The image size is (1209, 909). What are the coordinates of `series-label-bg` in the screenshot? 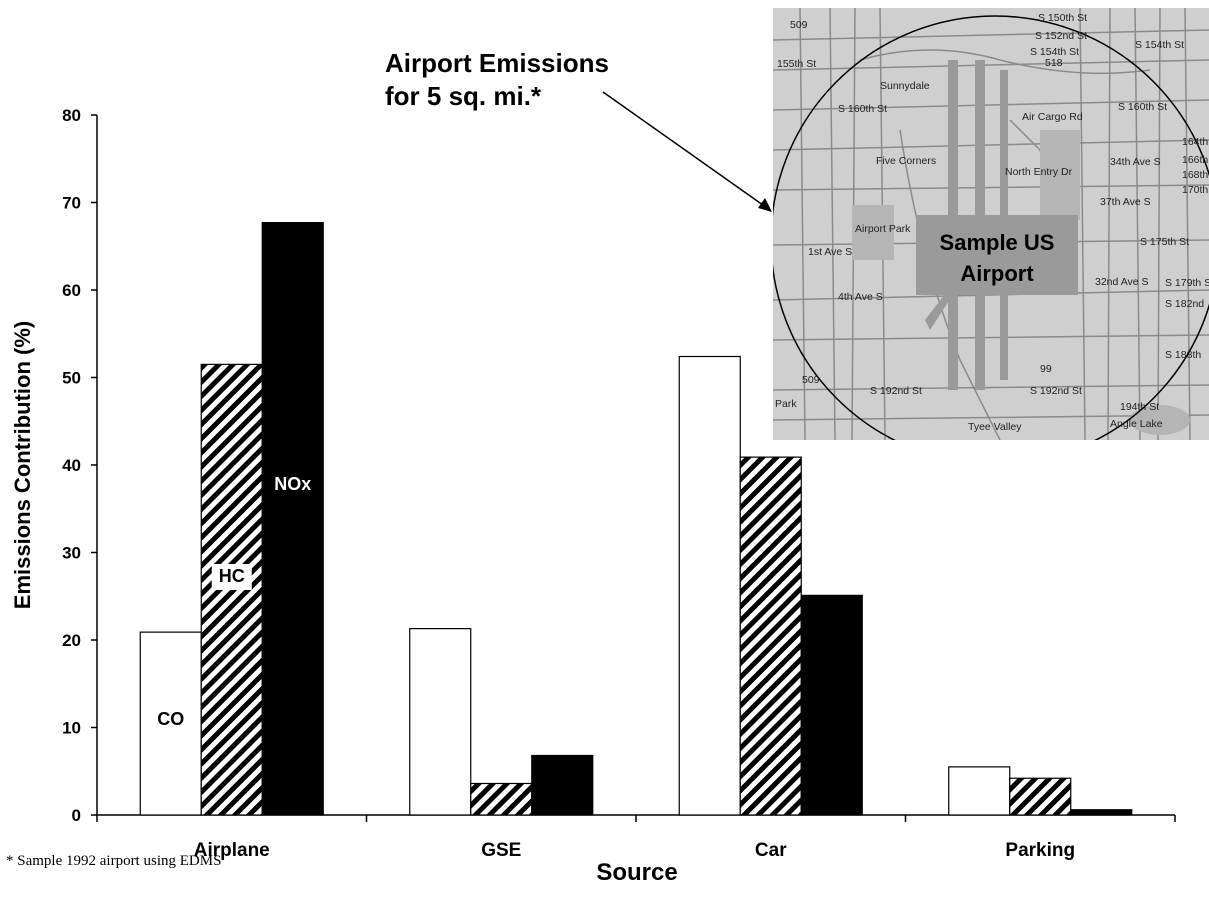 It's located at (231, 577).